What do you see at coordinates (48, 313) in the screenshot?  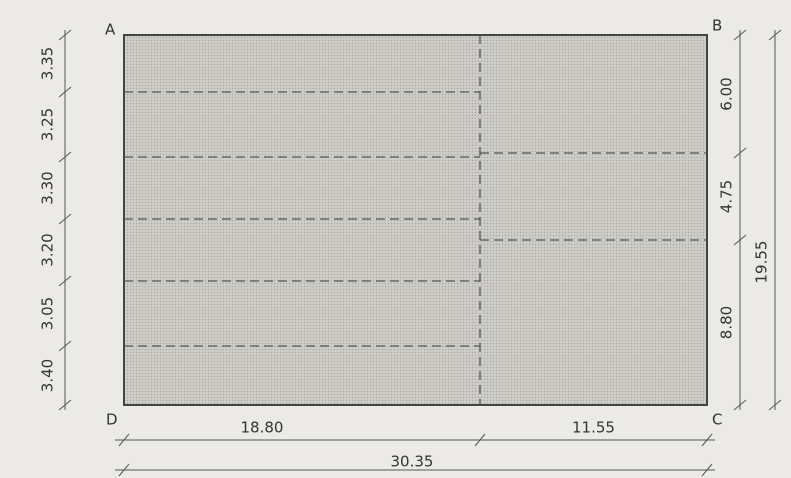 I see `dimension-label: 3.05` at bounding box center [48, 313].